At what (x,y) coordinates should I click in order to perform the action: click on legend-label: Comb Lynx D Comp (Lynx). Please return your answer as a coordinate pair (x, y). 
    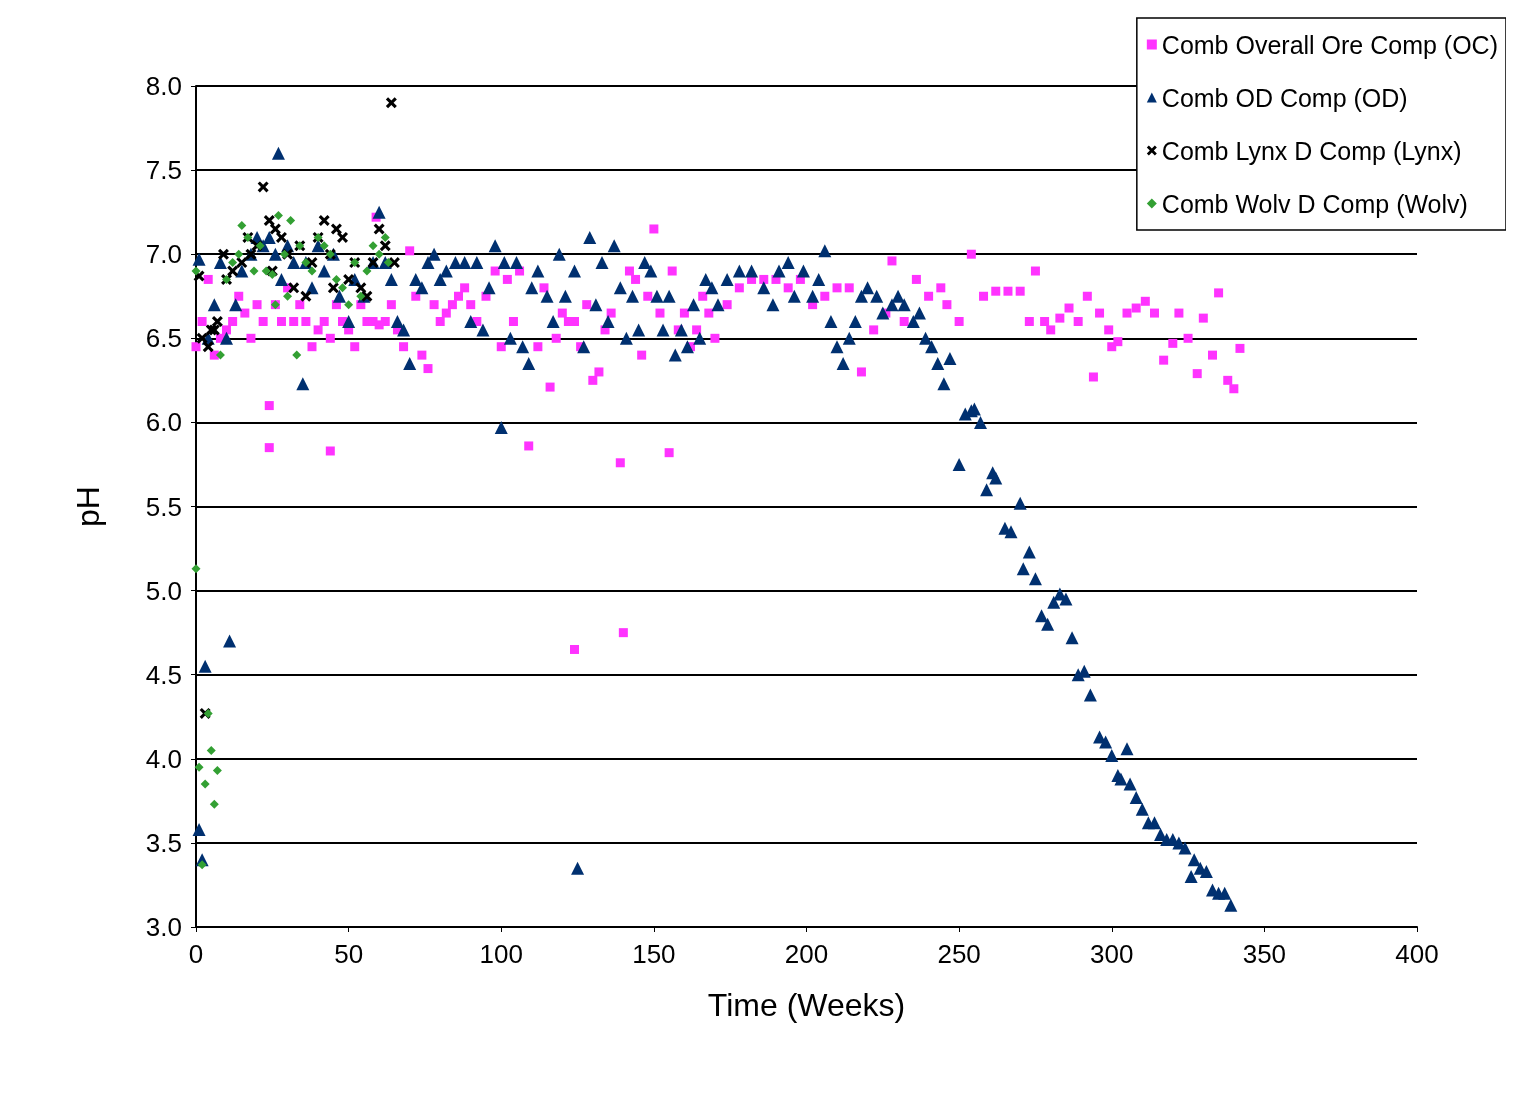
    Looking at the image, I should click on (1311, 150).